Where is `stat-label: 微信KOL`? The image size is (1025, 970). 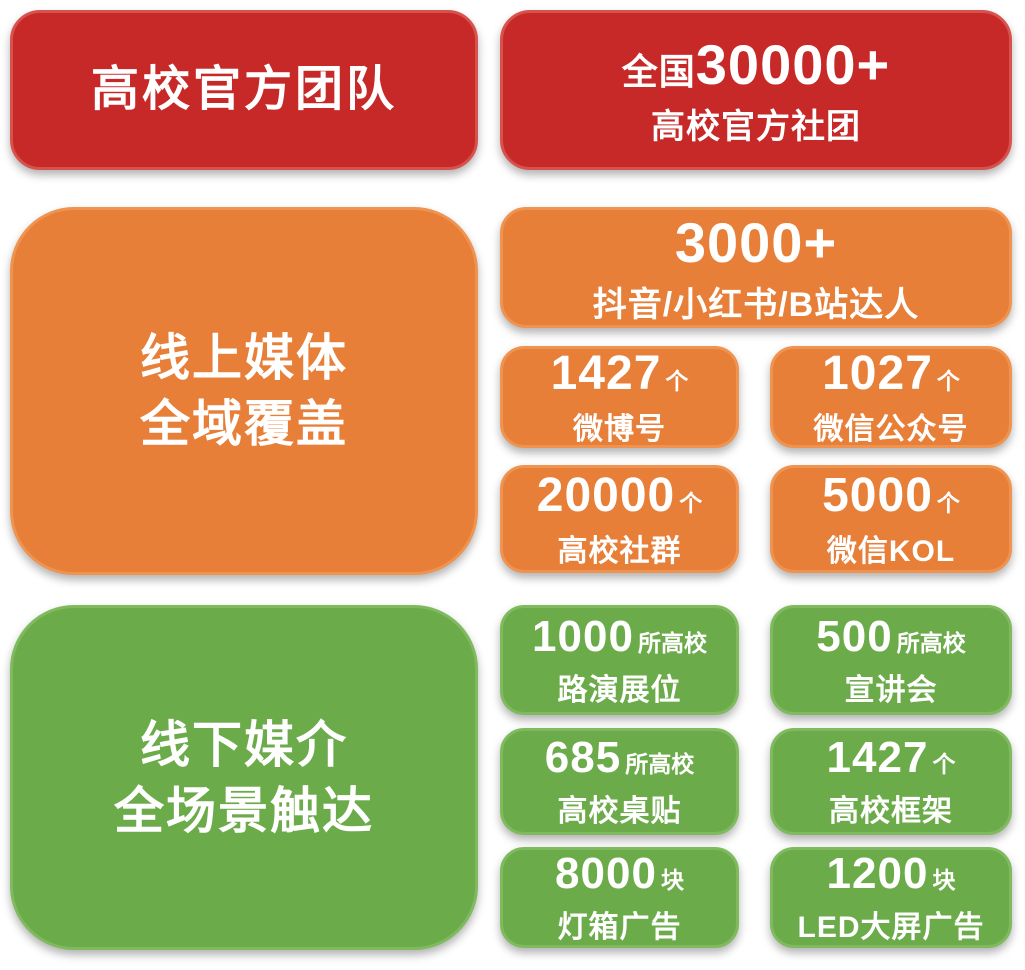 stat-label: 微信KOL is located at coordinates (891, 551).